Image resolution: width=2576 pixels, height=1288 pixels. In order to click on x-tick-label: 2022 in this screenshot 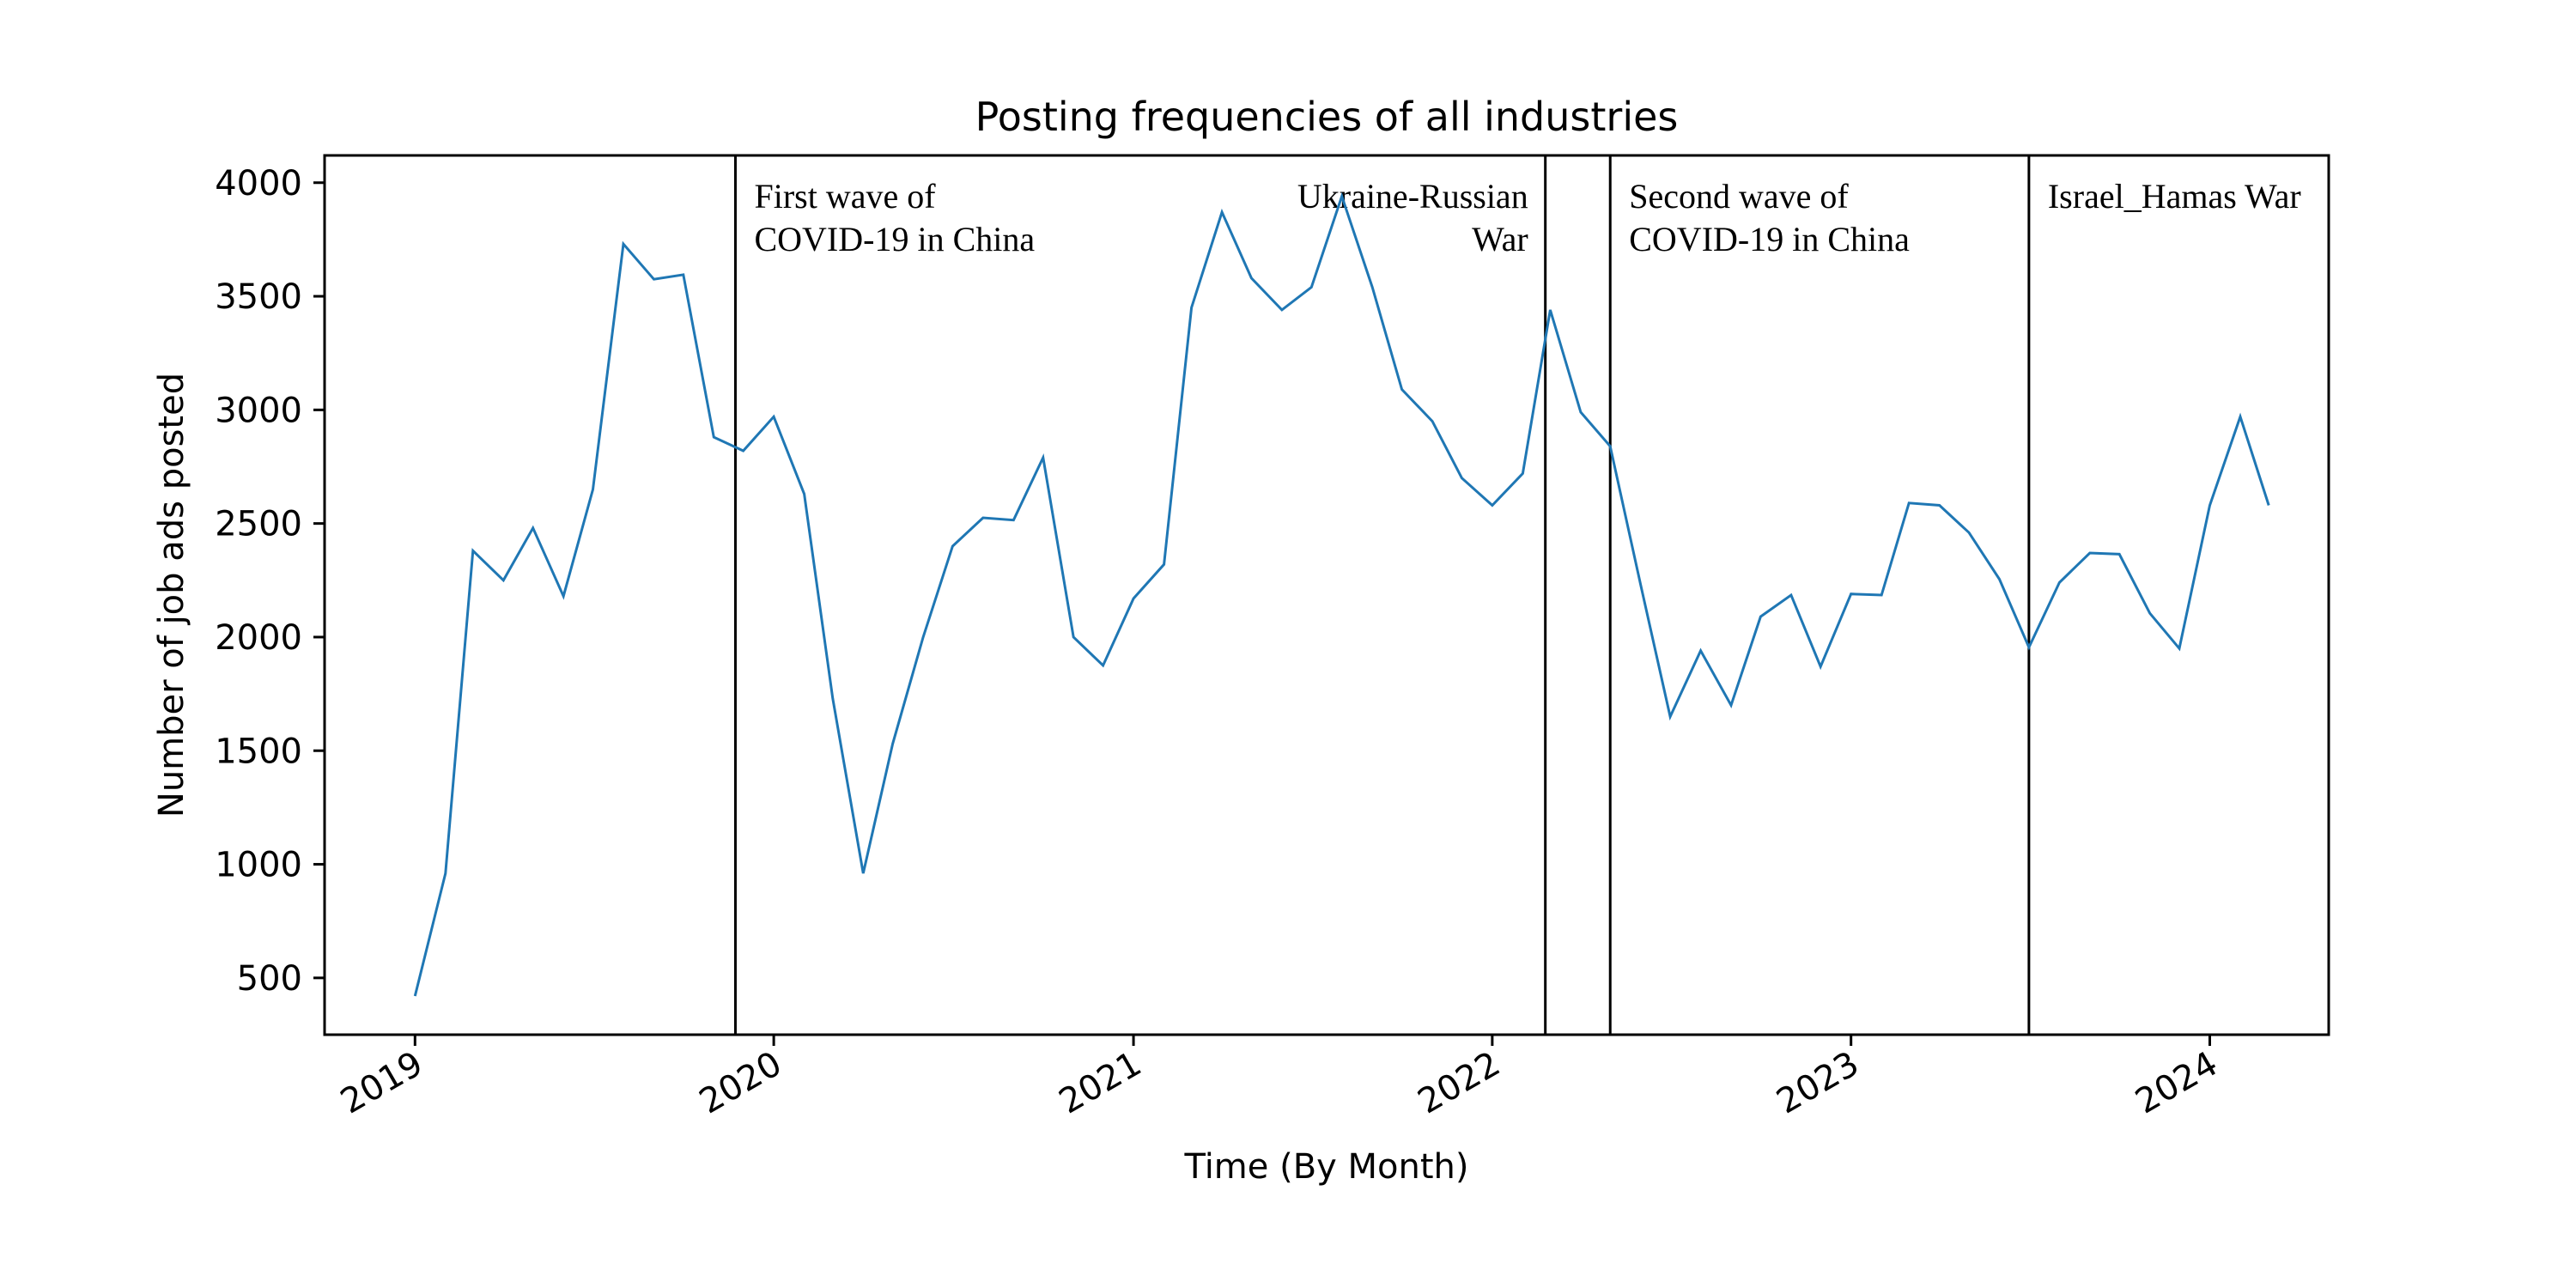, I will do `click(1459, 1083)`.